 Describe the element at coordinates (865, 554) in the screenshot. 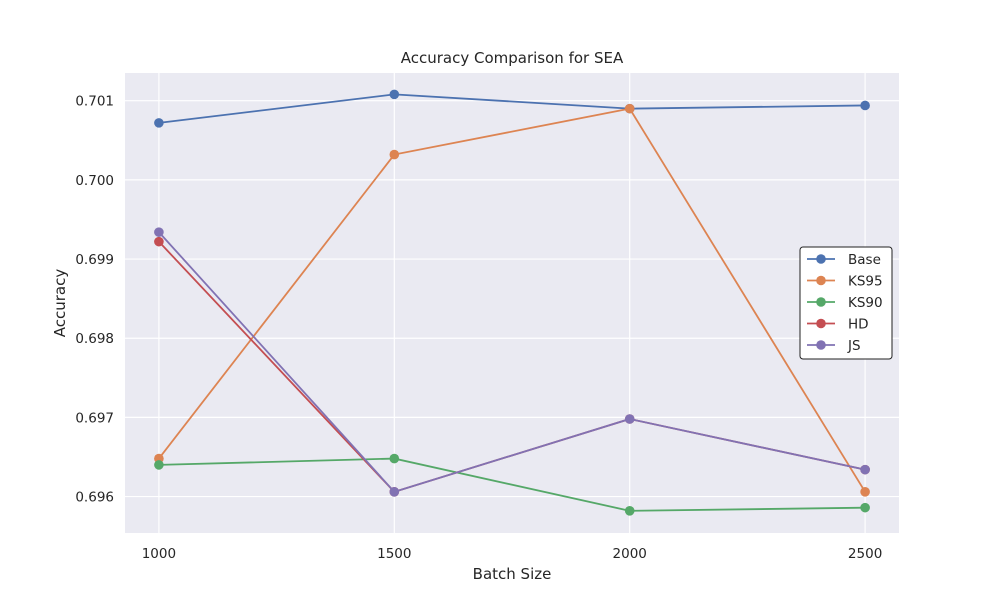

I see `x-tick-label: 2500` at that location.